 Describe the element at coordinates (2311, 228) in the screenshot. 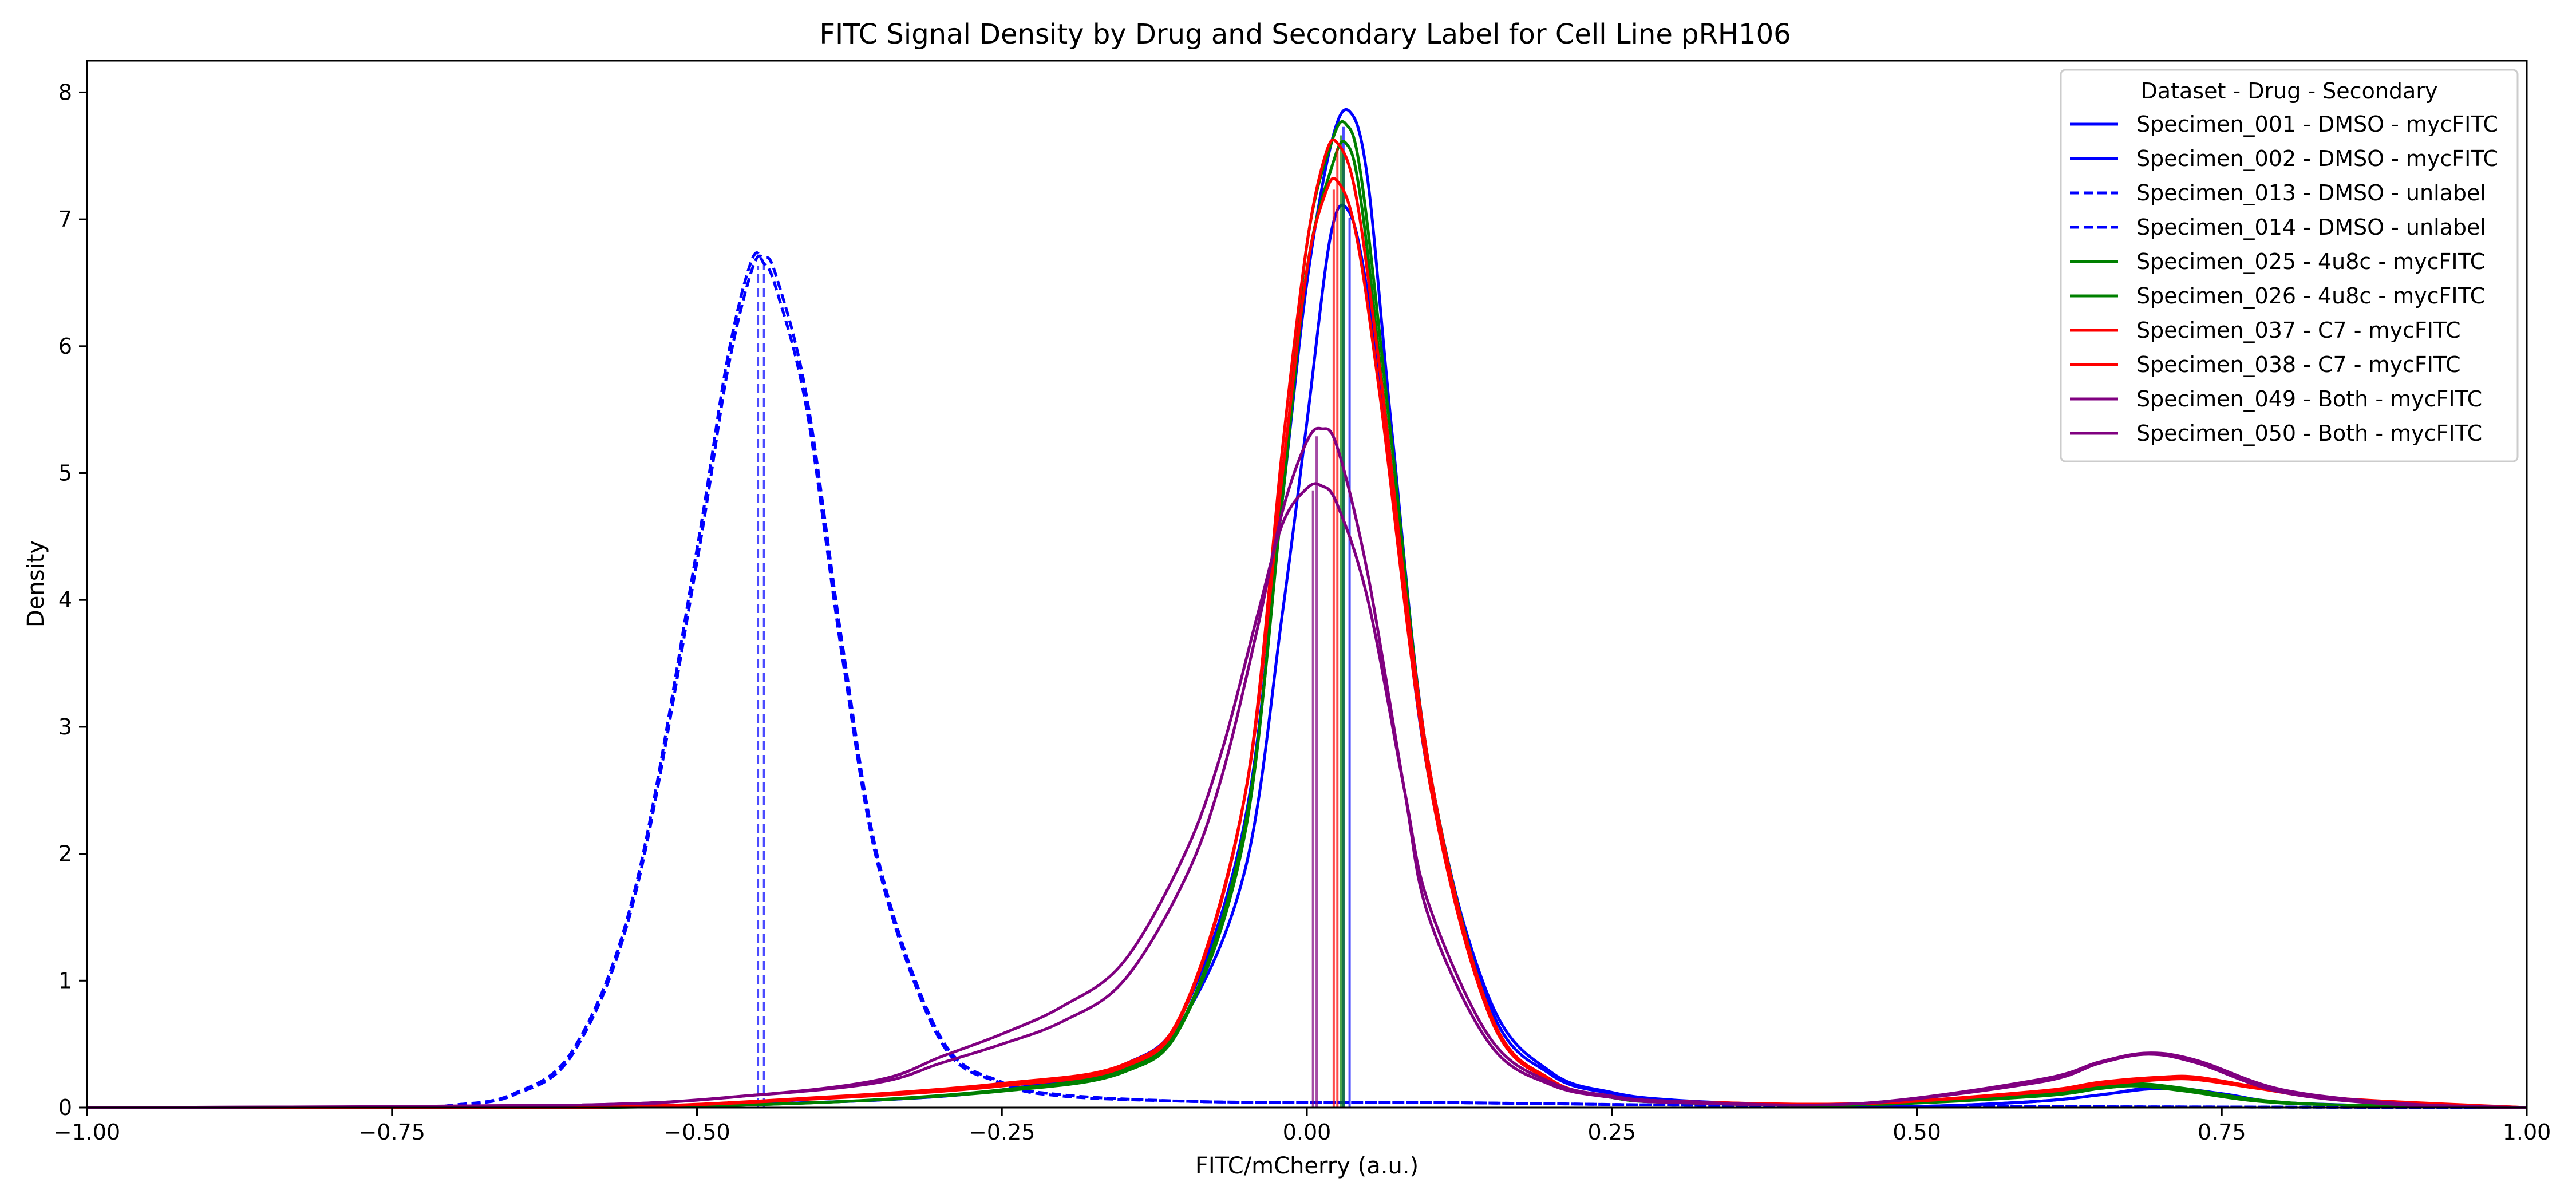

I see `legend-entry: Specimen_014 - DMSO - unlabel` at that location.